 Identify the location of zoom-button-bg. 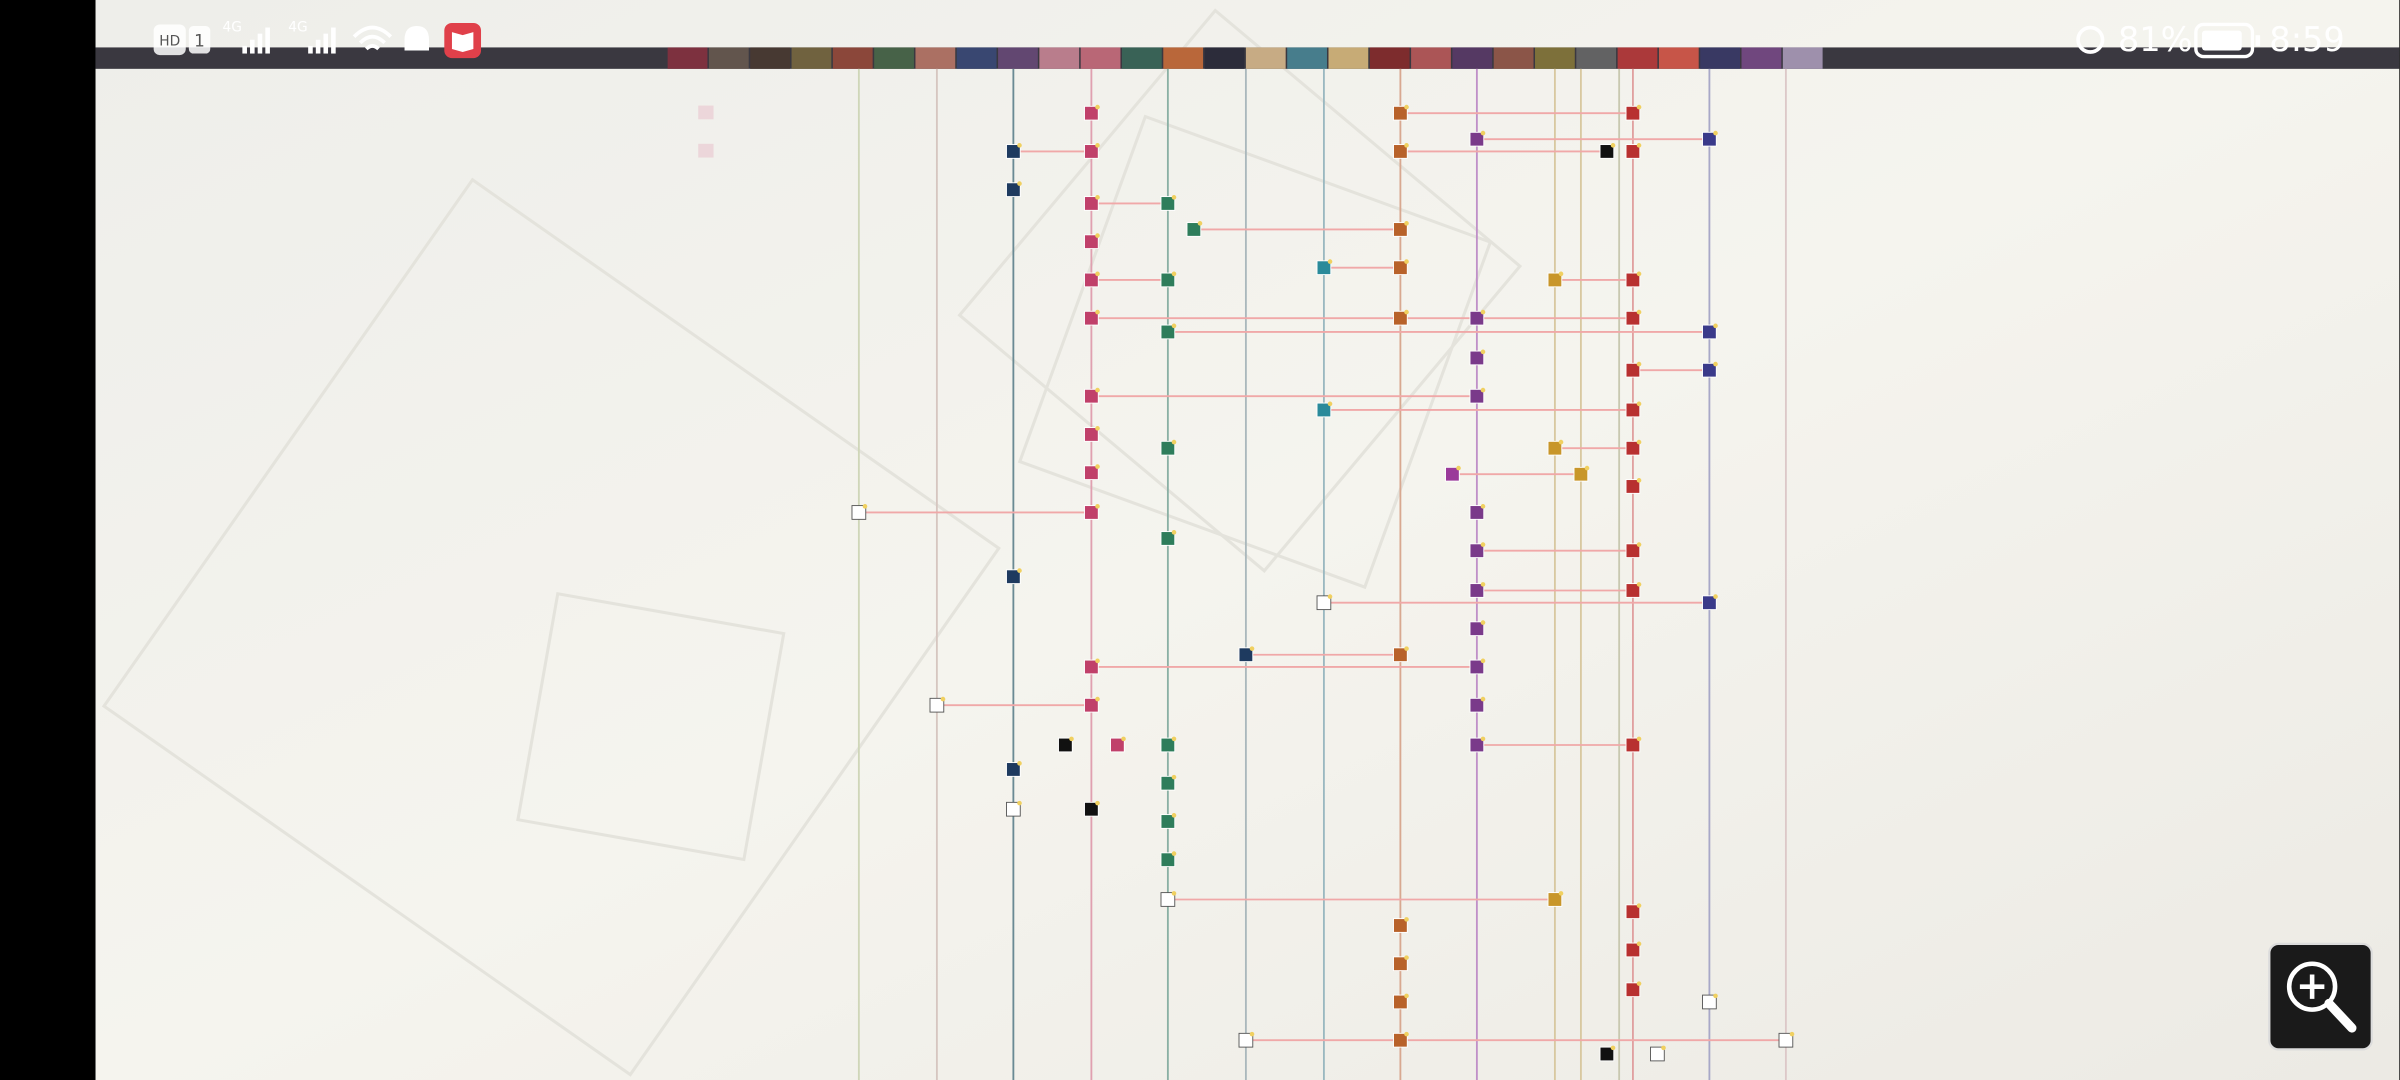
(2320, 996).